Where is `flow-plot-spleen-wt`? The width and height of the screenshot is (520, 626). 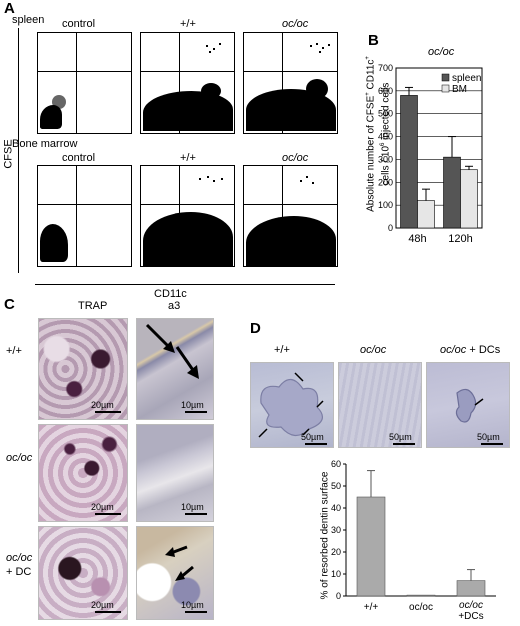 flow-plot-spleen-wt is located at coordinates (187, 83).